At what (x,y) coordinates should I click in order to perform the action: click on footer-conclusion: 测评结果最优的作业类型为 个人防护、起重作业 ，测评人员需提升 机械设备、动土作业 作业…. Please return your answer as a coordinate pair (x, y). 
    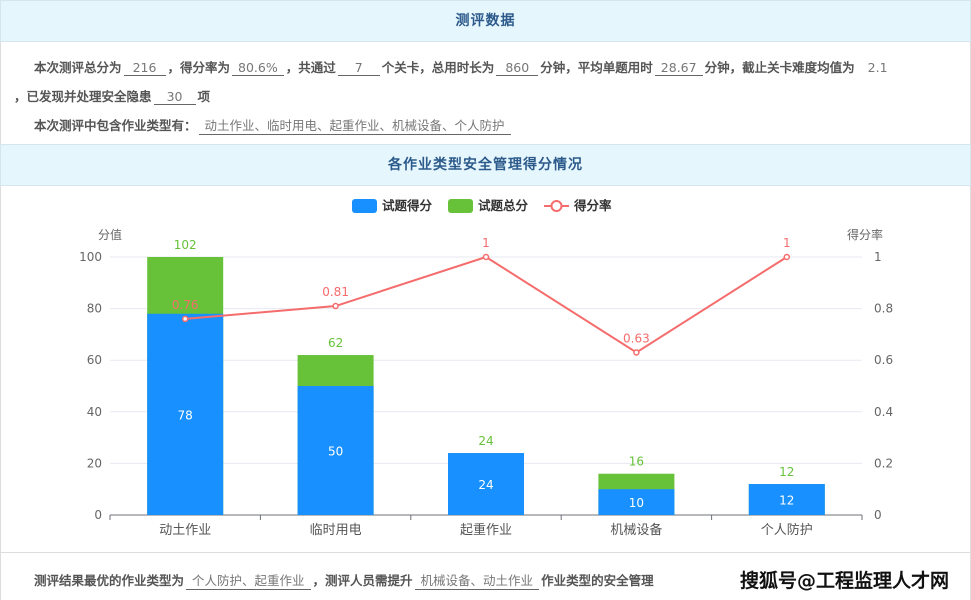
    Looking at the image, I should click on (344, 580).